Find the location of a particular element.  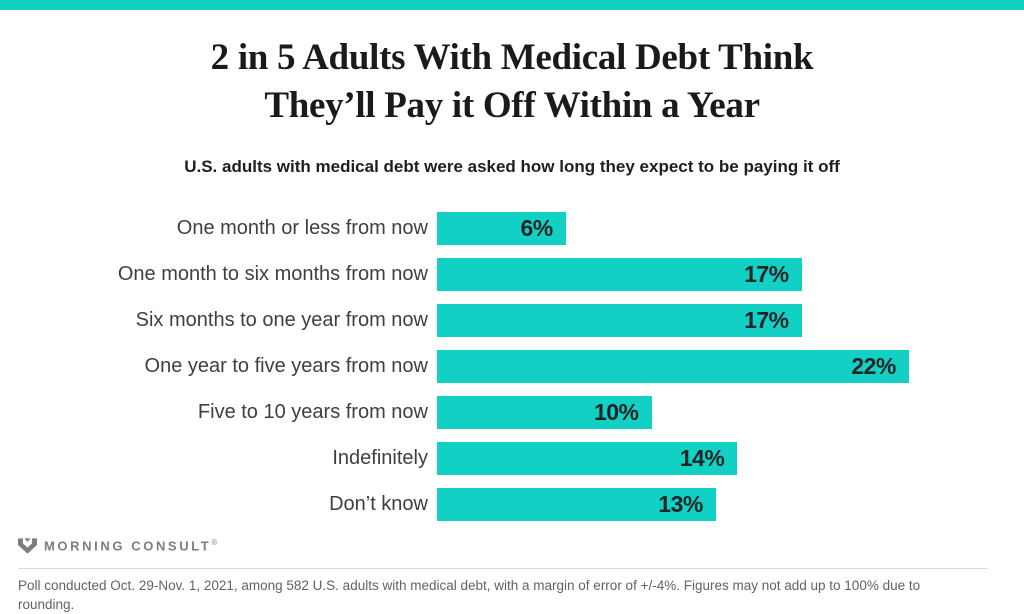

value-label: 22% is located at coordinates (873, 366).